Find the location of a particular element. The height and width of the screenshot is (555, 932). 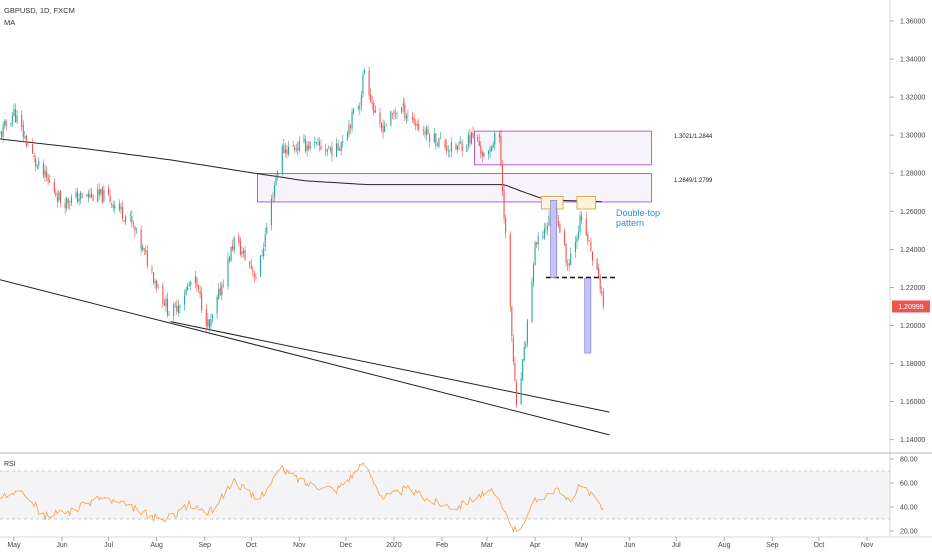

double-top-pattern is located at coordinates (579, 275).